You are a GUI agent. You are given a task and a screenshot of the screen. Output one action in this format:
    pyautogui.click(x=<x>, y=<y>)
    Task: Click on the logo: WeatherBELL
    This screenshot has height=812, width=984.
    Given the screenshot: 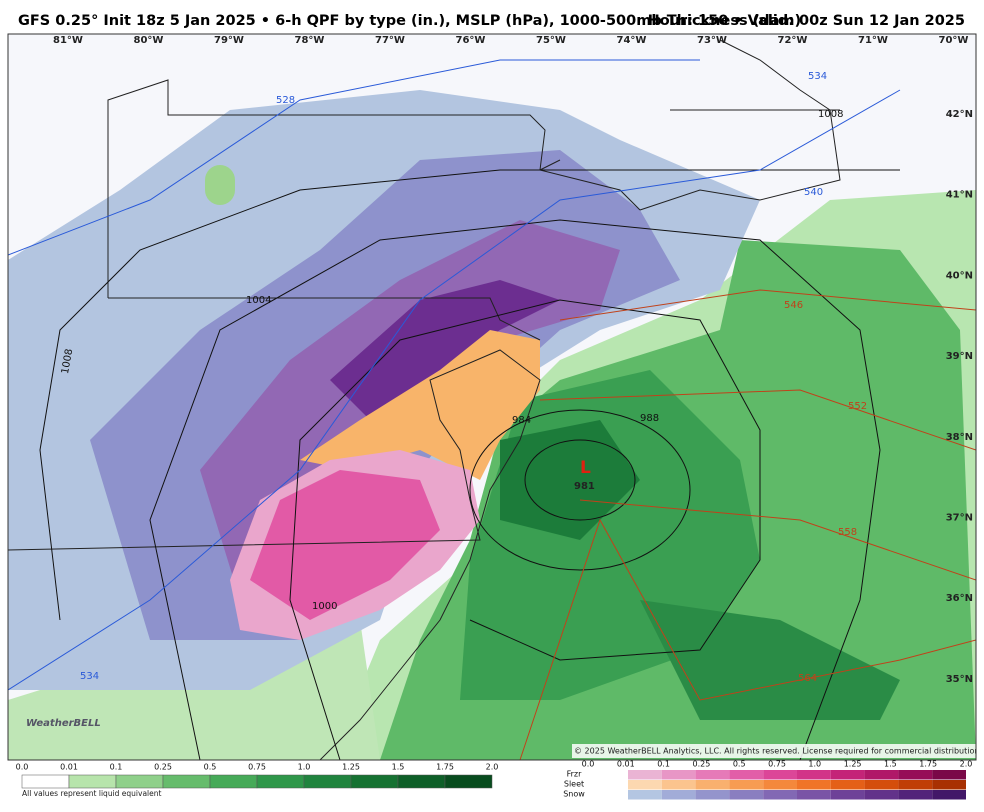 What is the action you would take?
    pyautogui.click(x=63, y=723)
    